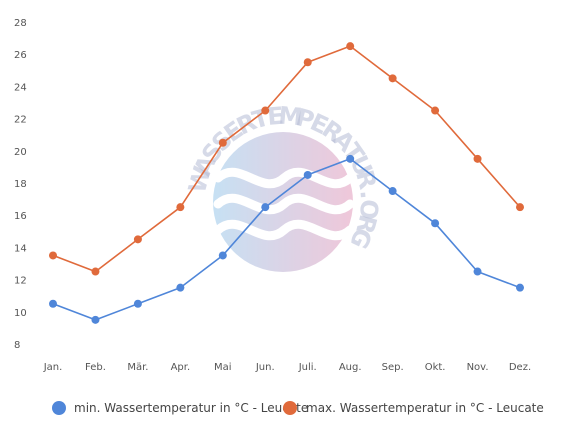  I want to click on watermark-logo: WASSERTEMPERATUR.ORG, so click(283, 186).